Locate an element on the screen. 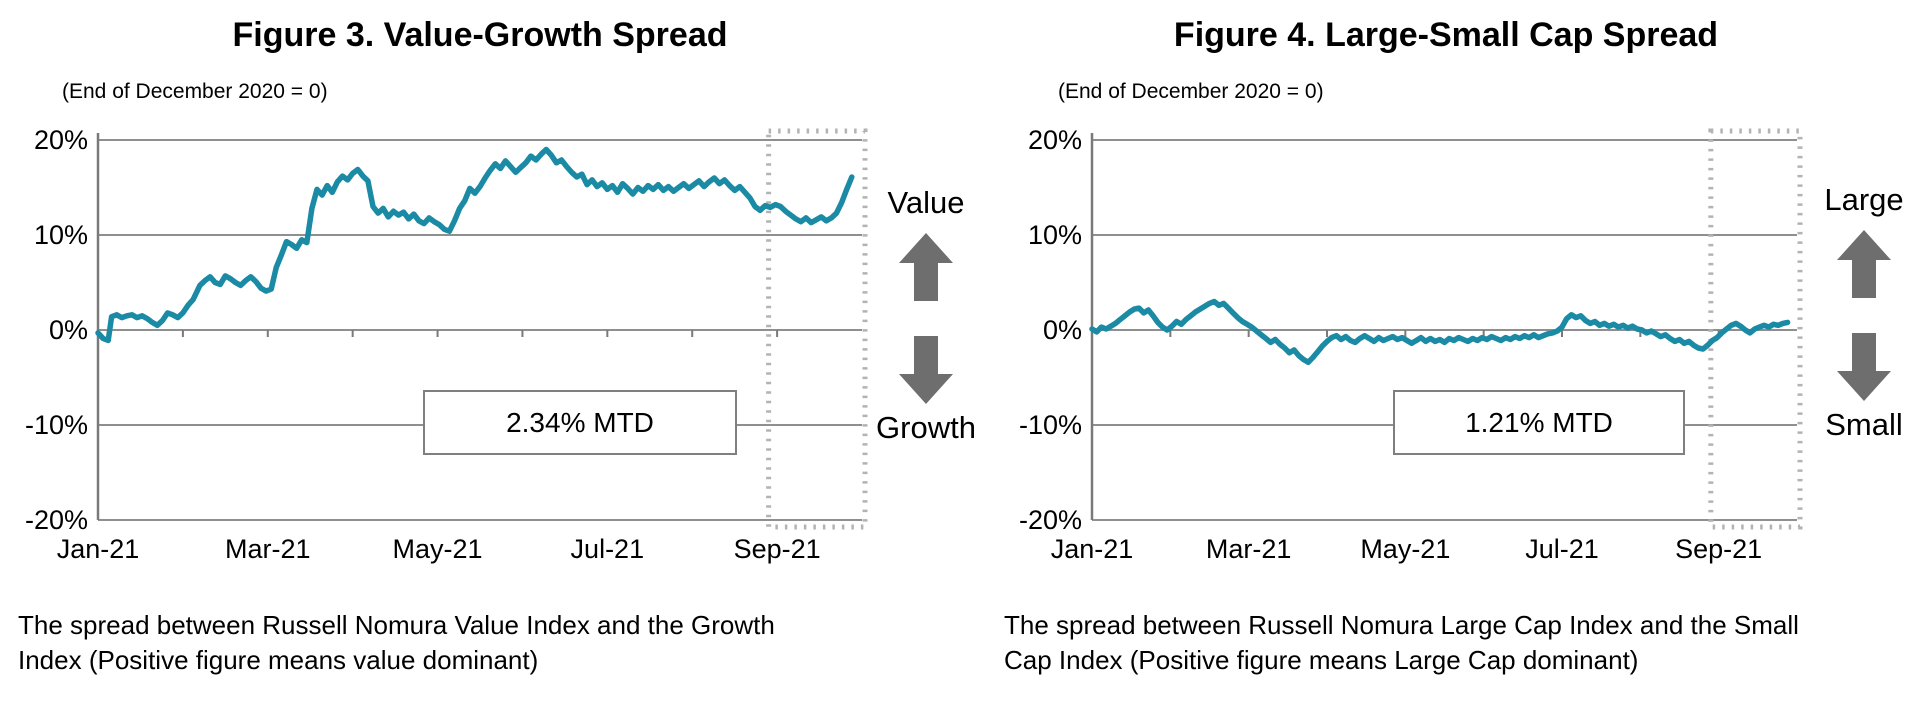 This screenshot has width=1920, height=706. figure3-side-label-bottom: Growth is located at coordinates (926, 427).